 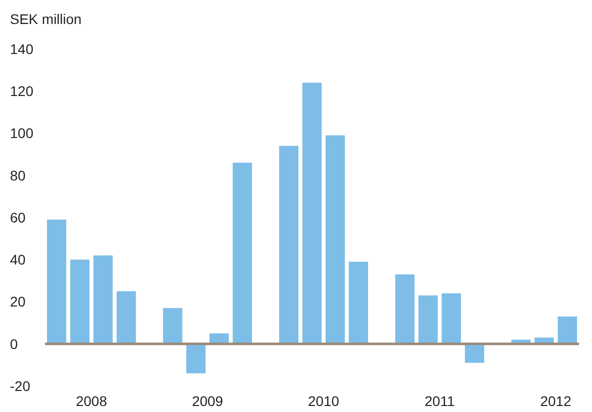 I want to click on y-tick-label: 0, so click(x=14, y=344).